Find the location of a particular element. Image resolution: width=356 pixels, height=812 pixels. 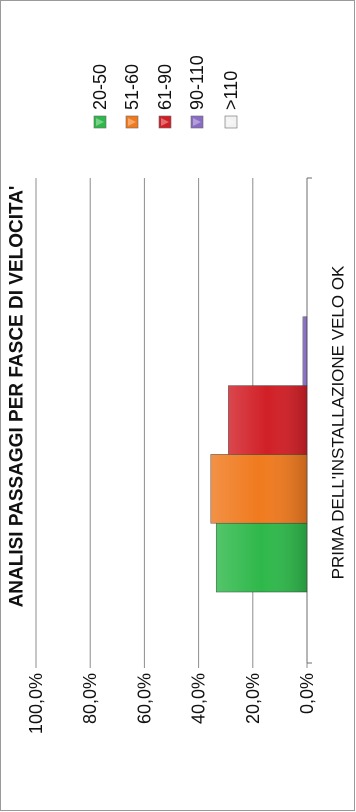

y-tick-label: 20,0% is located at coordinates (253, 698).